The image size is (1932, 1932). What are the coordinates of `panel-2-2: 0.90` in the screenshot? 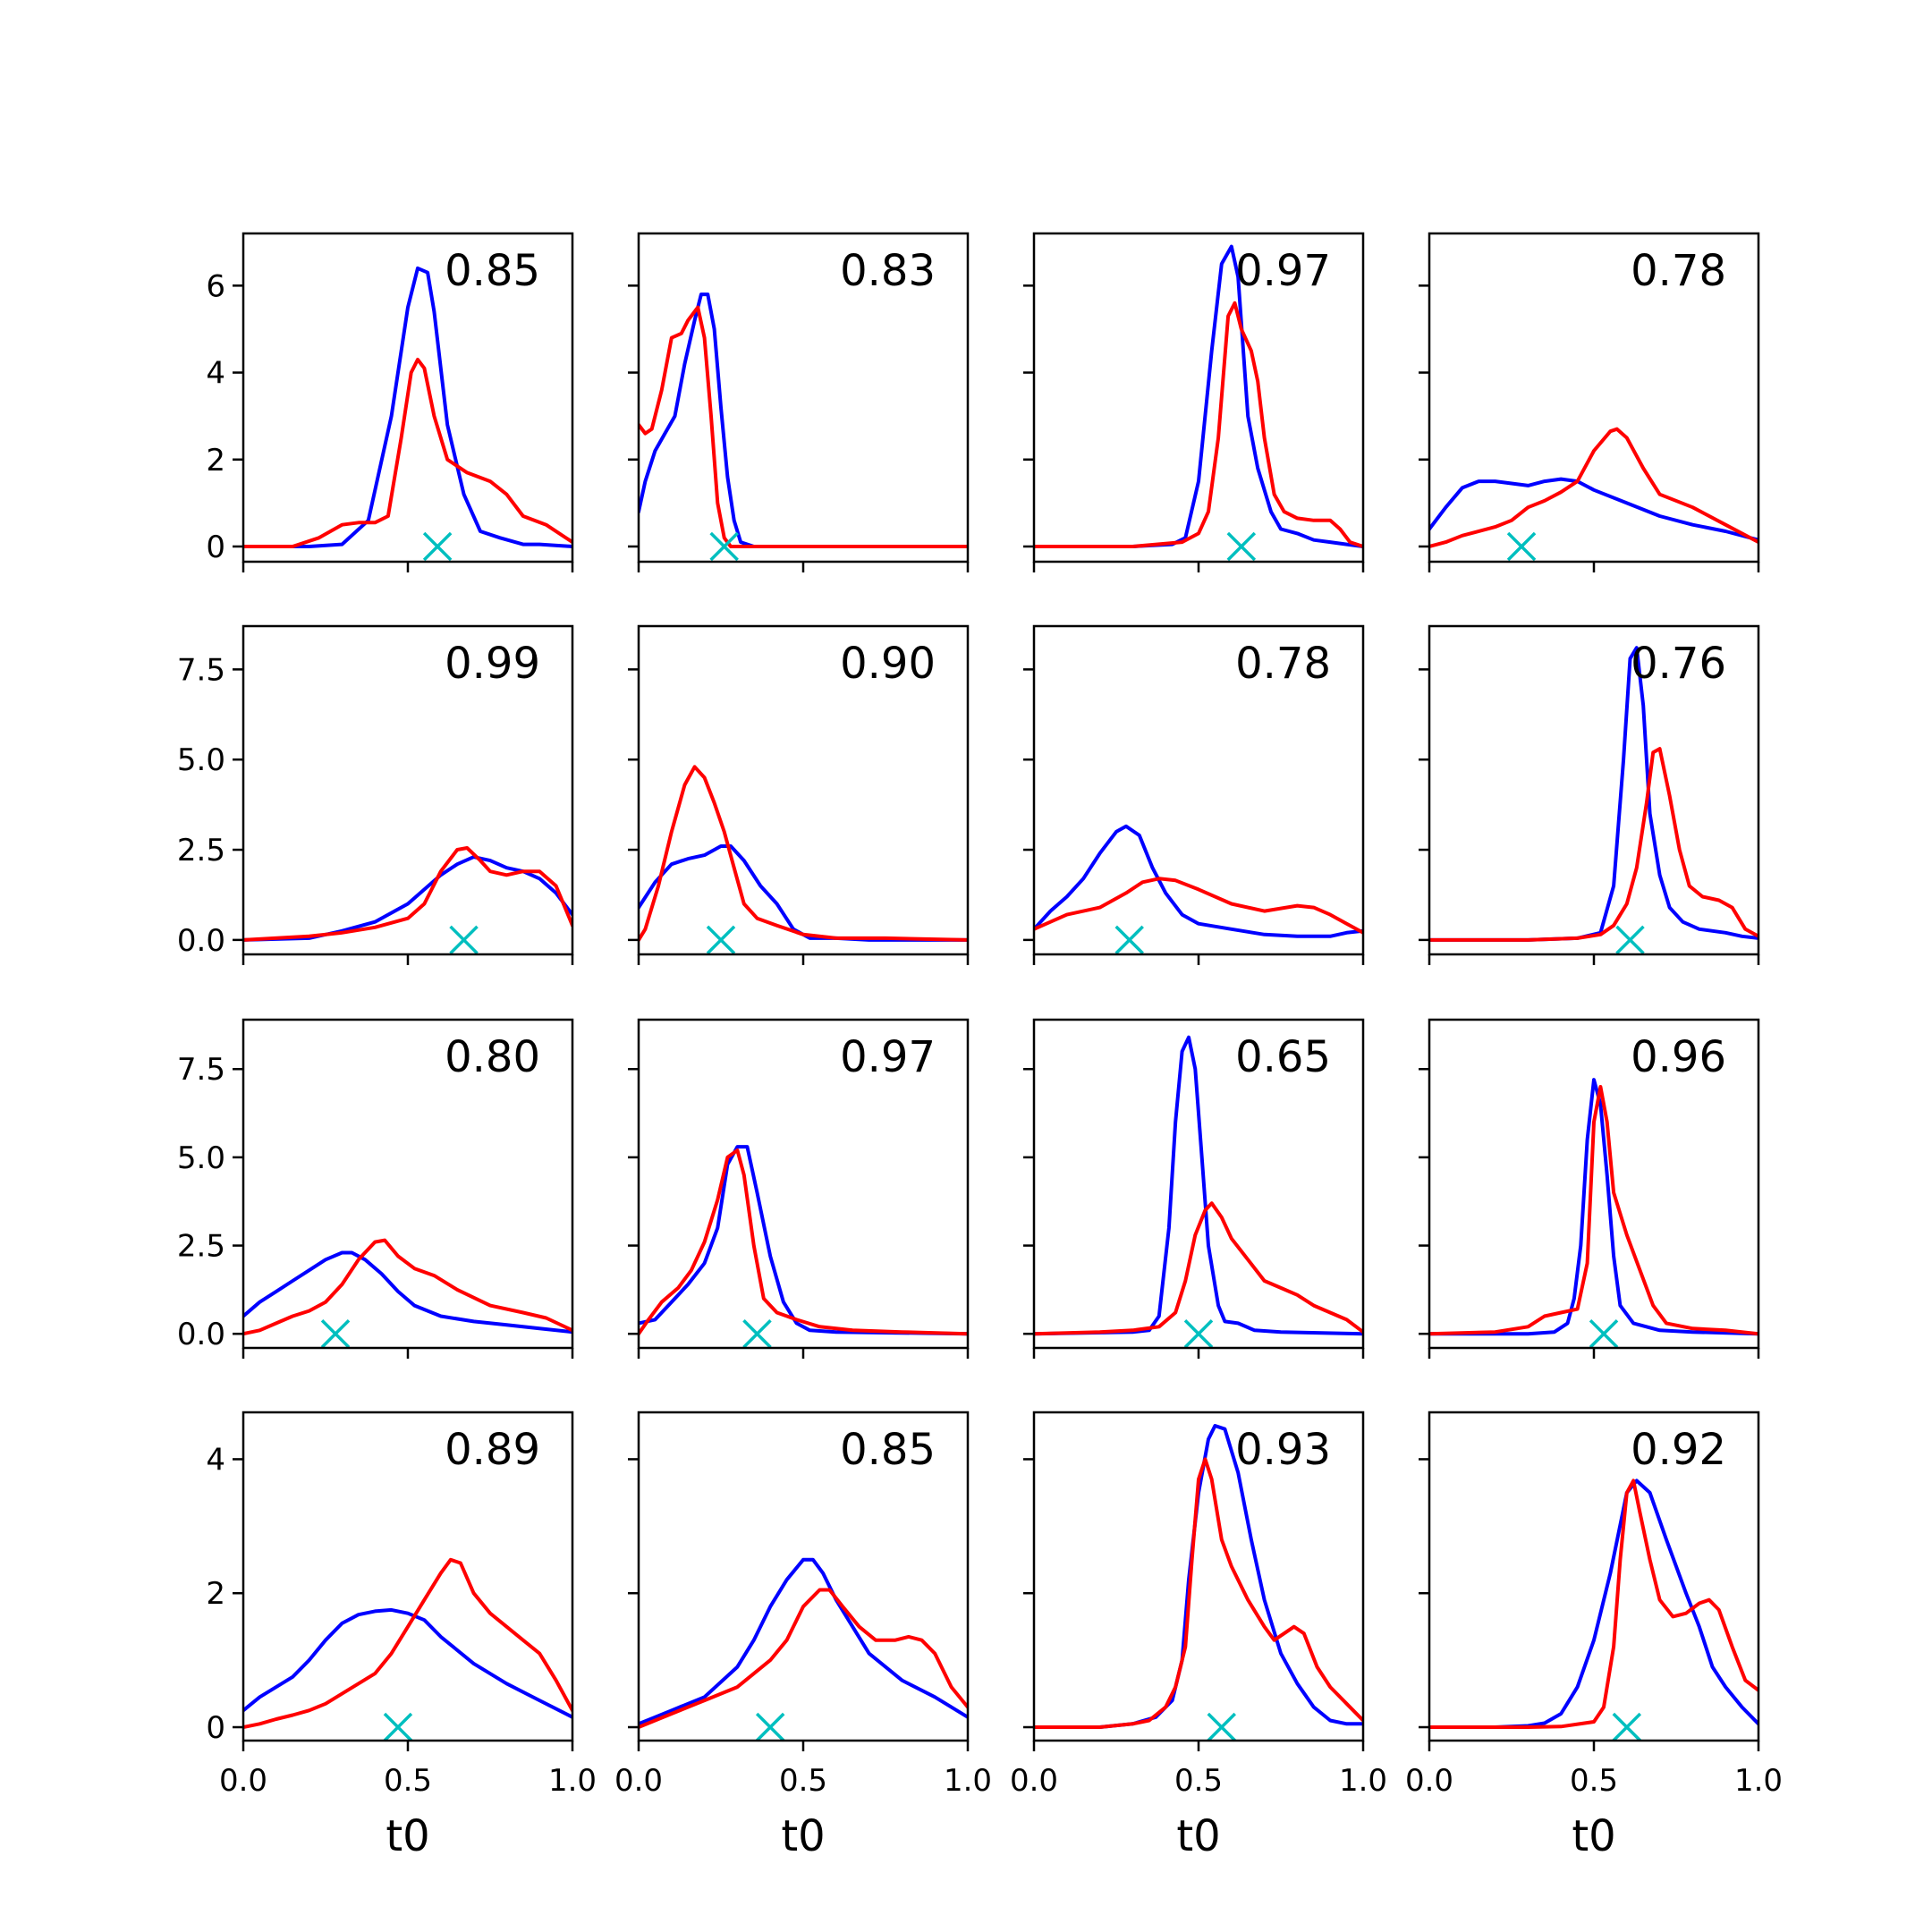 It's located at (799, 794).